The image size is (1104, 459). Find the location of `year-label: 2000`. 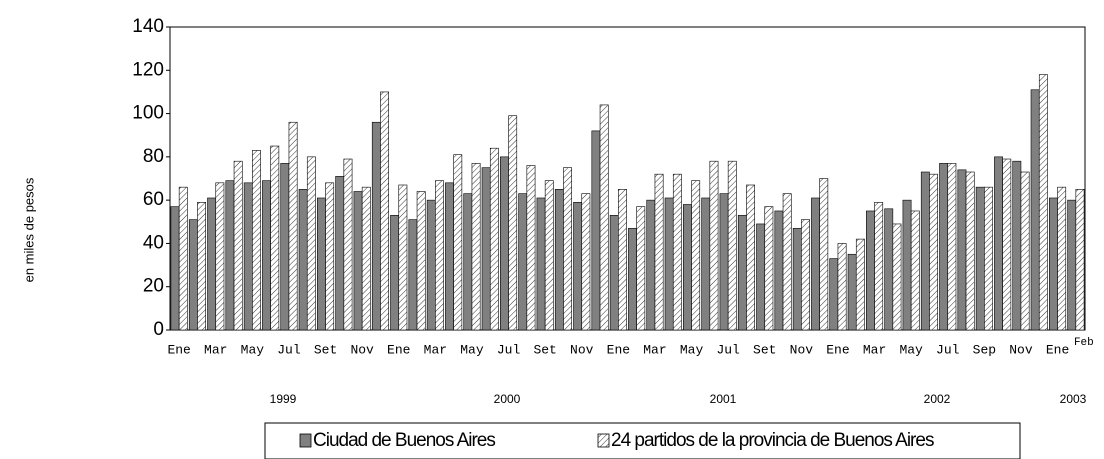

year-label: 2000 is located at coordinates (507, 399).